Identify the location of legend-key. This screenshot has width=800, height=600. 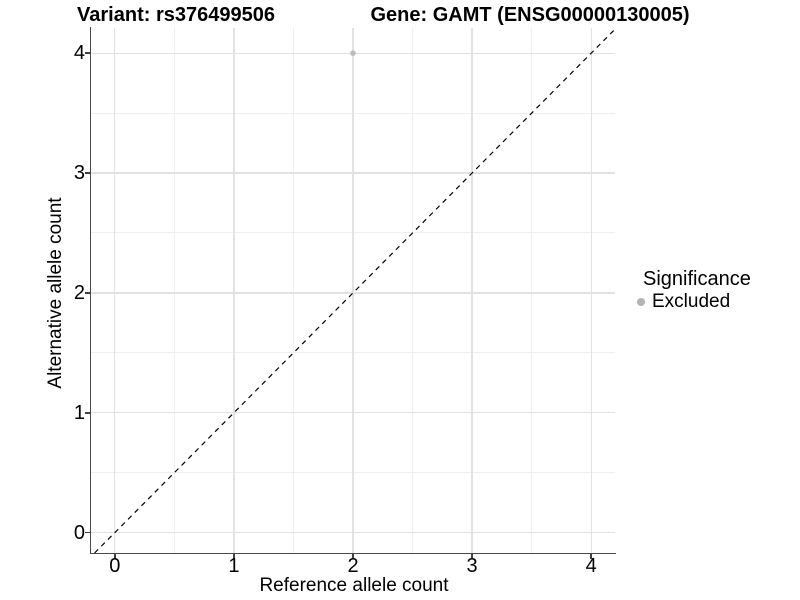
(641, 302).